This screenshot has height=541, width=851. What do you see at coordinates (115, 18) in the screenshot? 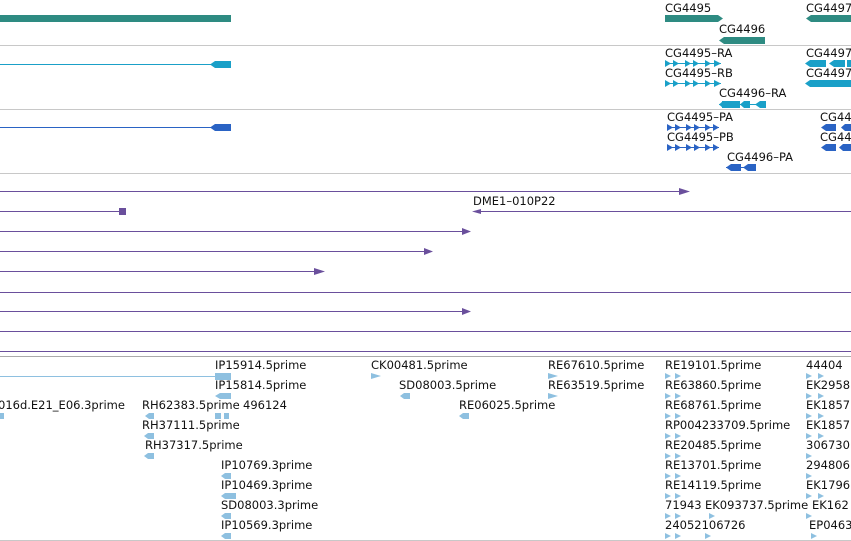
I see `gene-feature` at bounding box center [115, 18].